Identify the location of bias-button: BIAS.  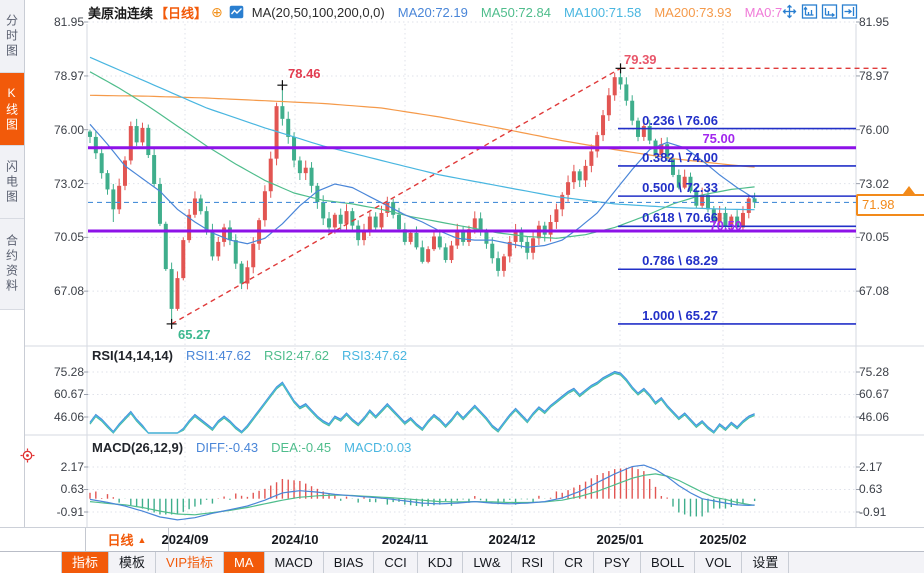
(349, 562).